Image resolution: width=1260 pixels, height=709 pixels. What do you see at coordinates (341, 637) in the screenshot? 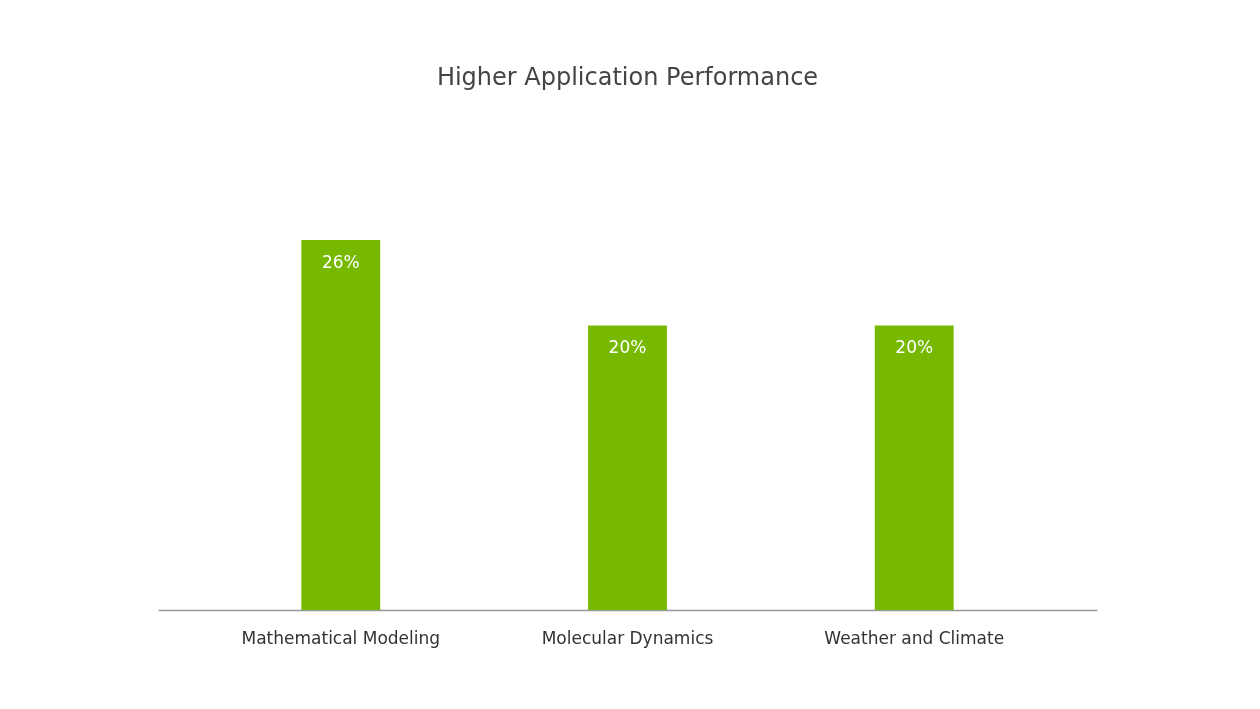
I see `x-tick-label: Mathematical Modeling` at bounding box center [341, 637].